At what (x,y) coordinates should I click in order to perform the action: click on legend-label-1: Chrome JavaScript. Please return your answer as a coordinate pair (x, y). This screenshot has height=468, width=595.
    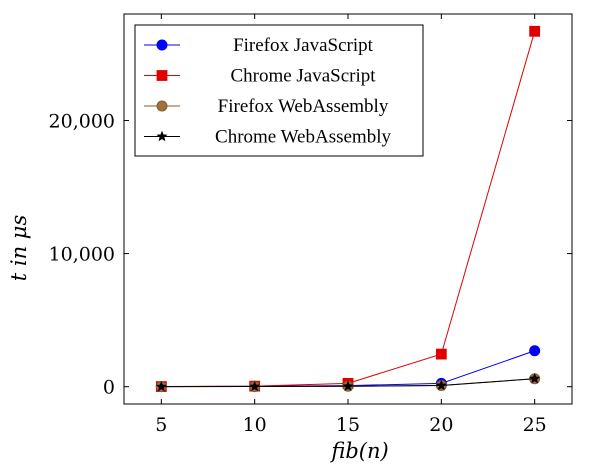
    Looking at the image, I should click on (303, 76).